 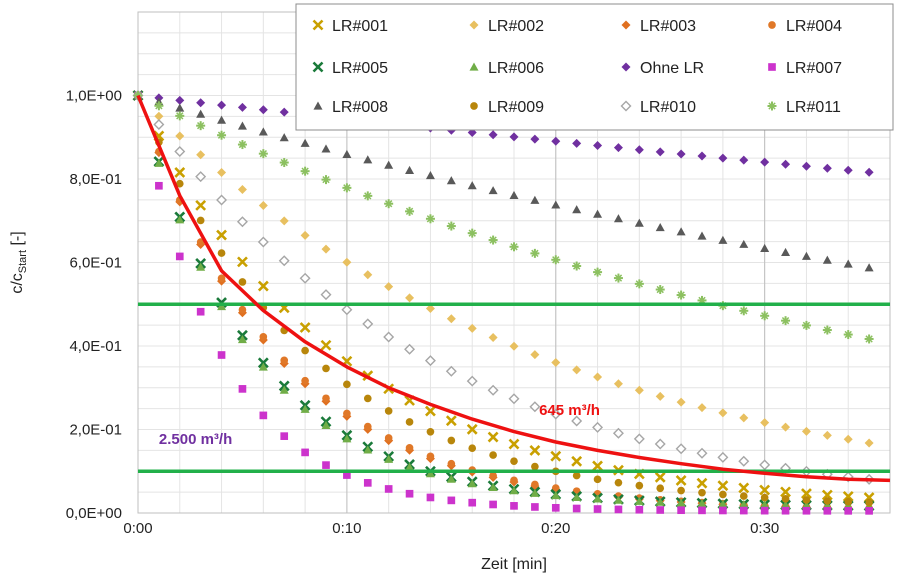 I want to click on legend-item: LR#002, so click(x=506, y=26).